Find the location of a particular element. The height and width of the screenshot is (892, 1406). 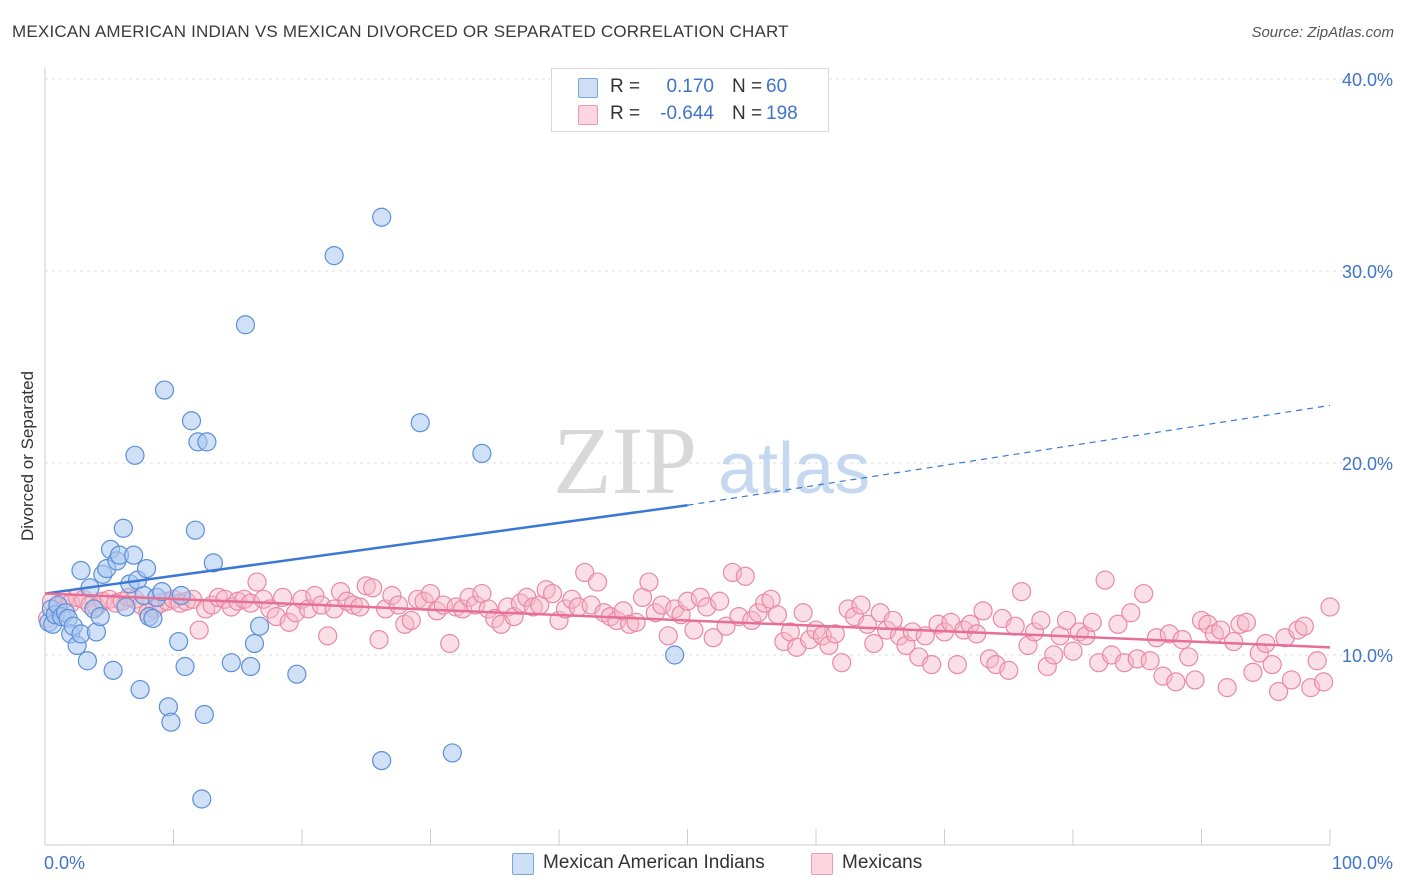

legend-n-value: 60 is located at coordinates (777, 86).